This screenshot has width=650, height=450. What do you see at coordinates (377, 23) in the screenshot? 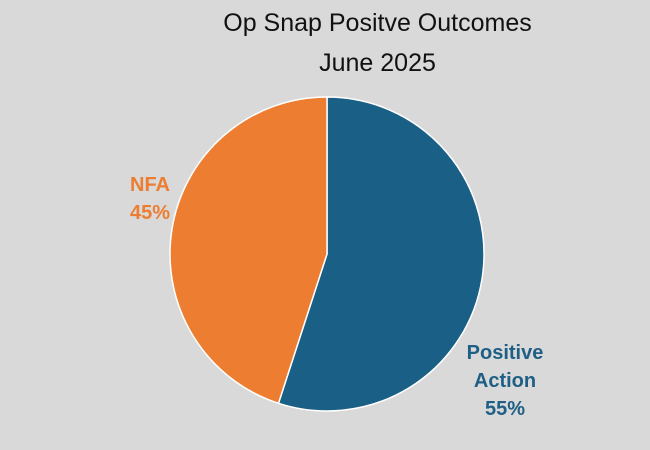
I see `chart-title: Op Snap Positve Outcomes` at bounding box center [377, 23].